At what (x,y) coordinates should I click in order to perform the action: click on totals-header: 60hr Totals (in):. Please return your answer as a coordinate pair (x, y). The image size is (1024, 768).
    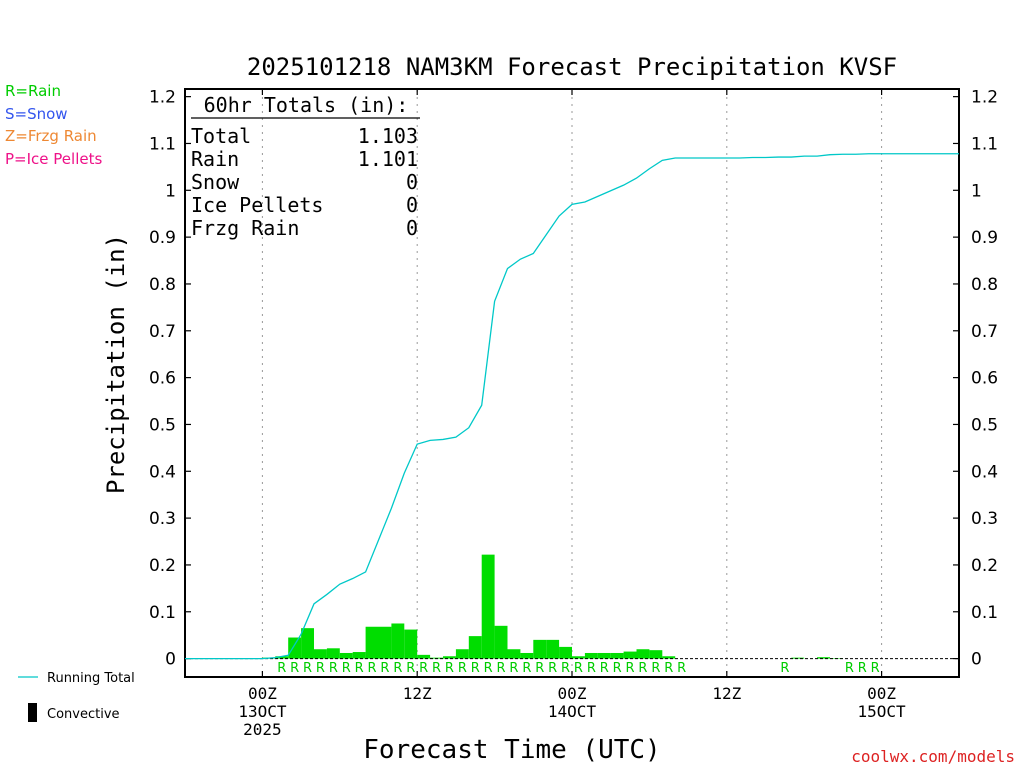
    Looking at the image, I should click on (306, 105).